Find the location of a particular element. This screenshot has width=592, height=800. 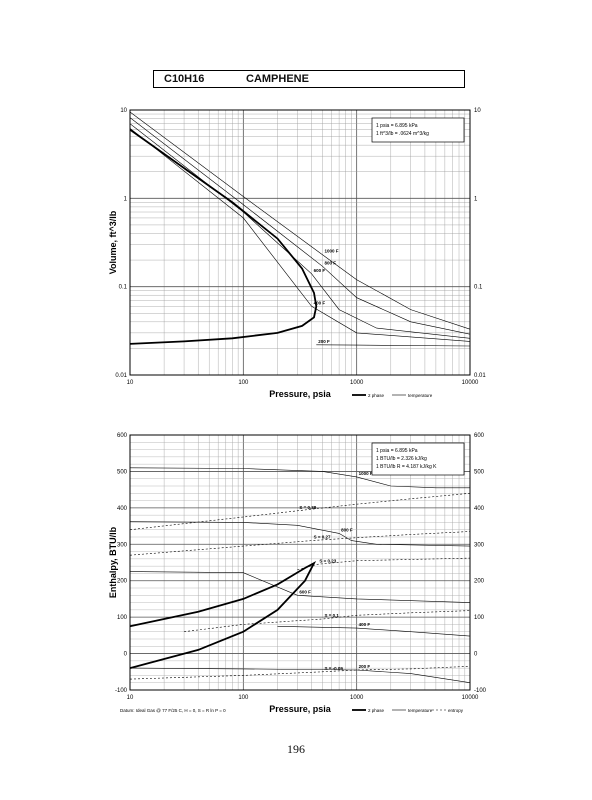

y-tick-label-right: 1 is located at coordinates (476, 199).